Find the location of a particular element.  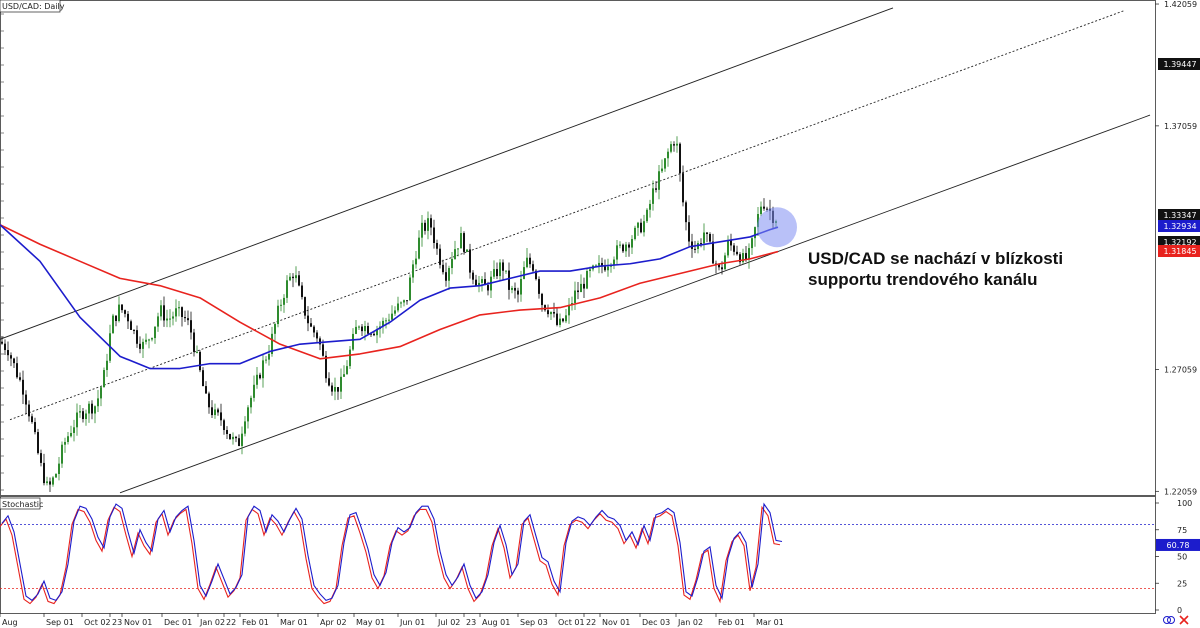

time-tick-label: Sep 03 is located at coordinates (534, 622).